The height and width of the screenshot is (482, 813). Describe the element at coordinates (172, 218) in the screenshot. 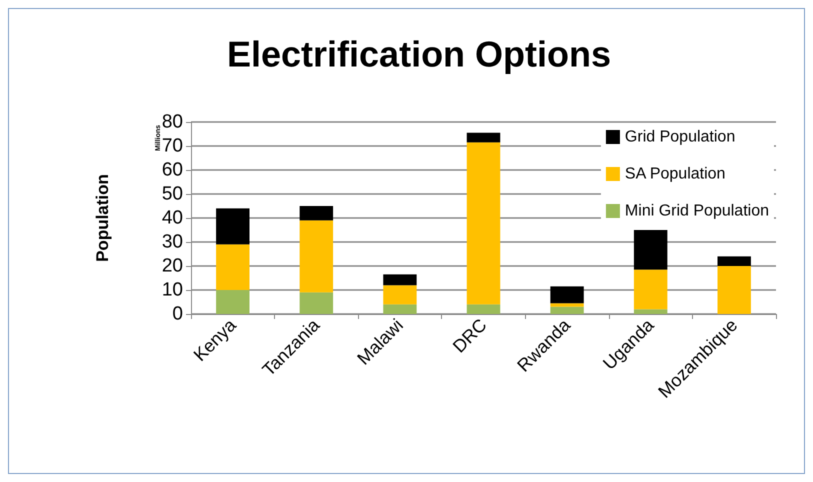

I see `y-tick-label: 40` at that location.